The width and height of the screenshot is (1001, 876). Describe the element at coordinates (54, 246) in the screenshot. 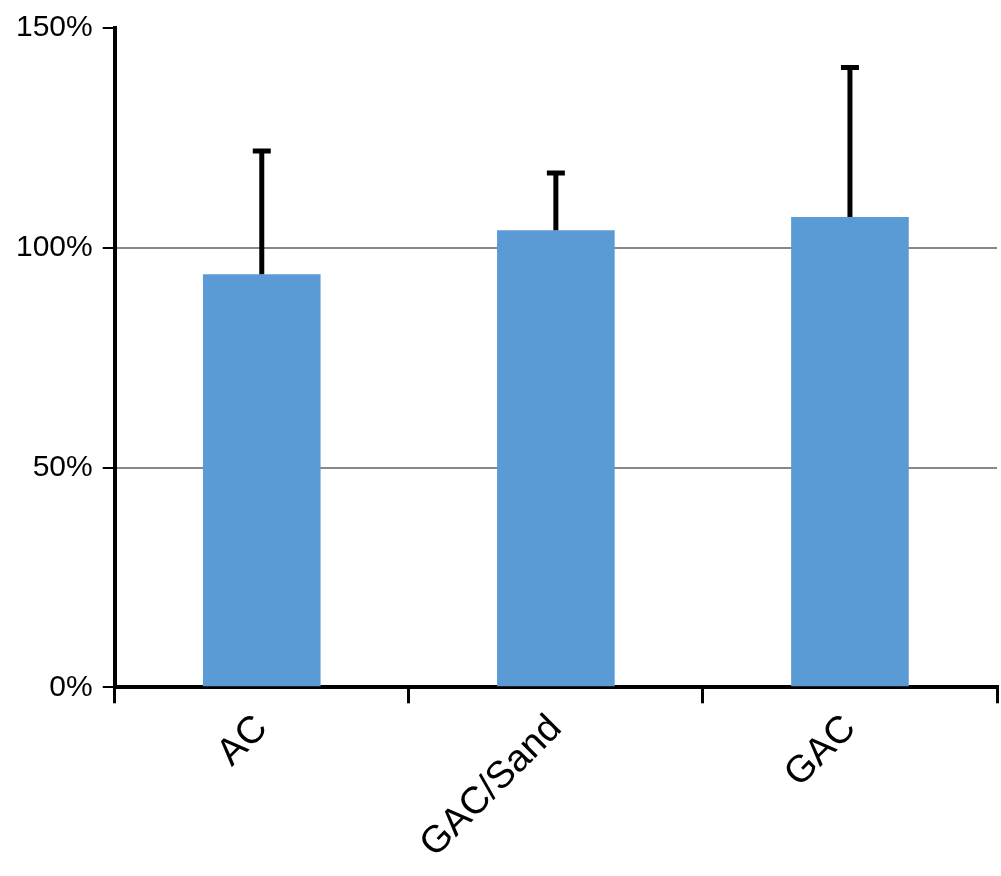

I see `y-tick-label: 100%` at that location.